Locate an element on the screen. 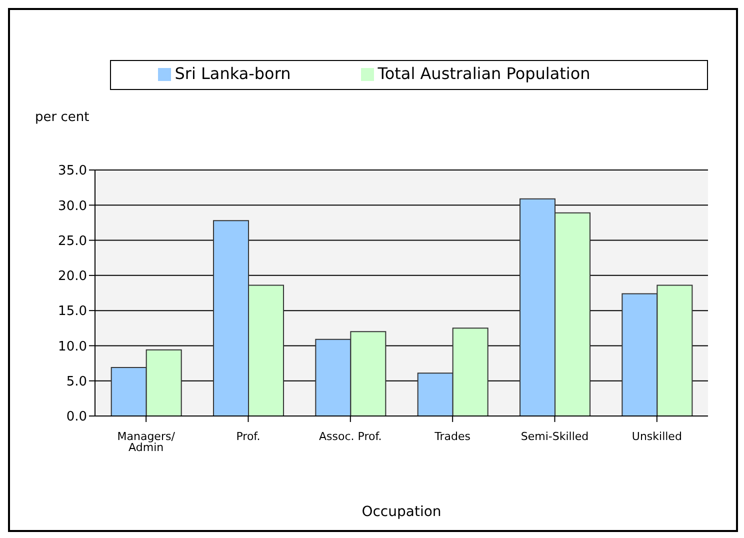 This screenshot has height=538, width=744. x-tick-label: Unskilled is located at coordinates (657, 436).